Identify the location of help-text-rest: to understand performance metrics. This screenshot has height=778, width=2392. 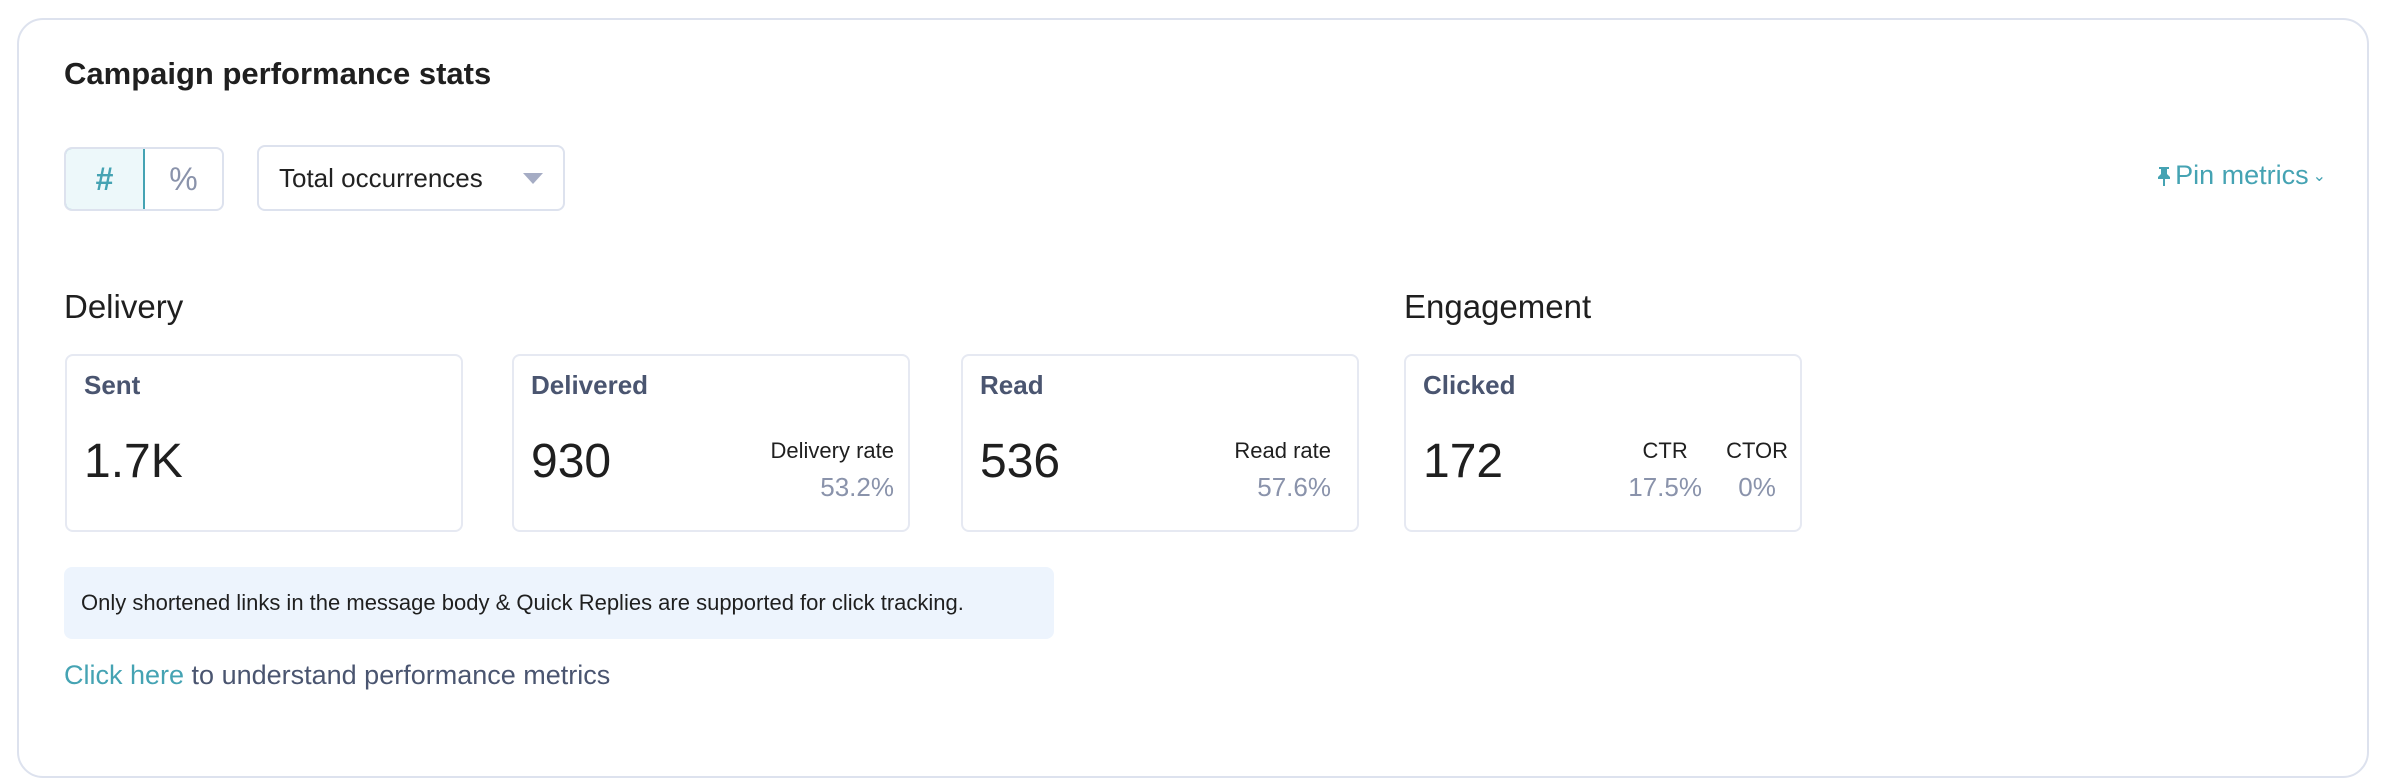
(397, 675).